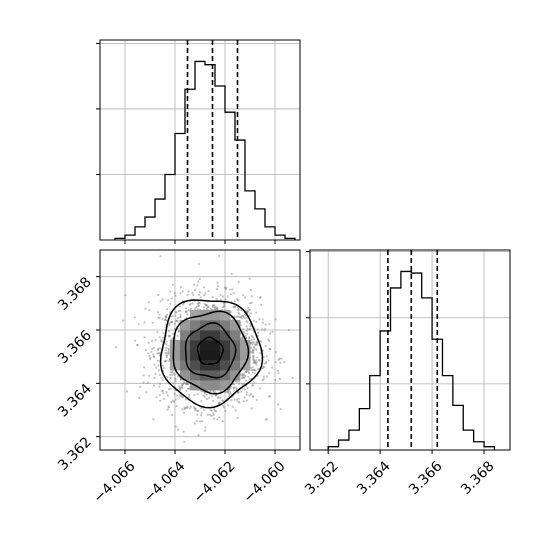 This screenshot has width=550, height=550. Describe the element at coordinates (478, 478) in the screenshot. I see `hist2-x-tick-label: 3.368` at that location.